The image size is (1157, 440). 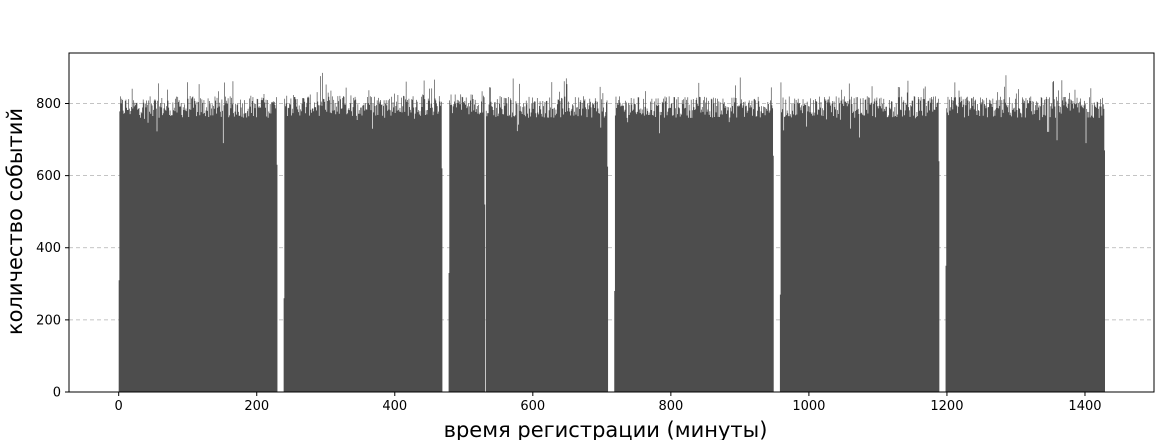 I want to click on x-tick-label-1200: 1200, so click(x=946, y=406).